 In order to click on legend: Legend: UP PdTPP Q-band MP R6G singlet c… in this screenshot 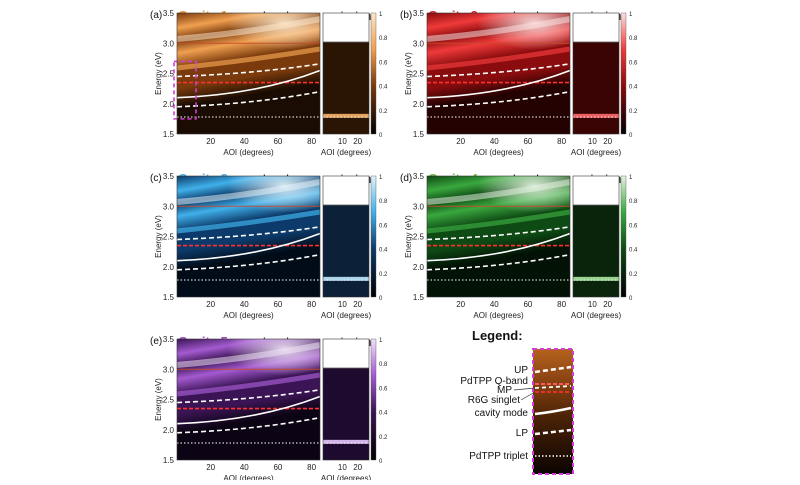, I will do `click(517, 401)`.